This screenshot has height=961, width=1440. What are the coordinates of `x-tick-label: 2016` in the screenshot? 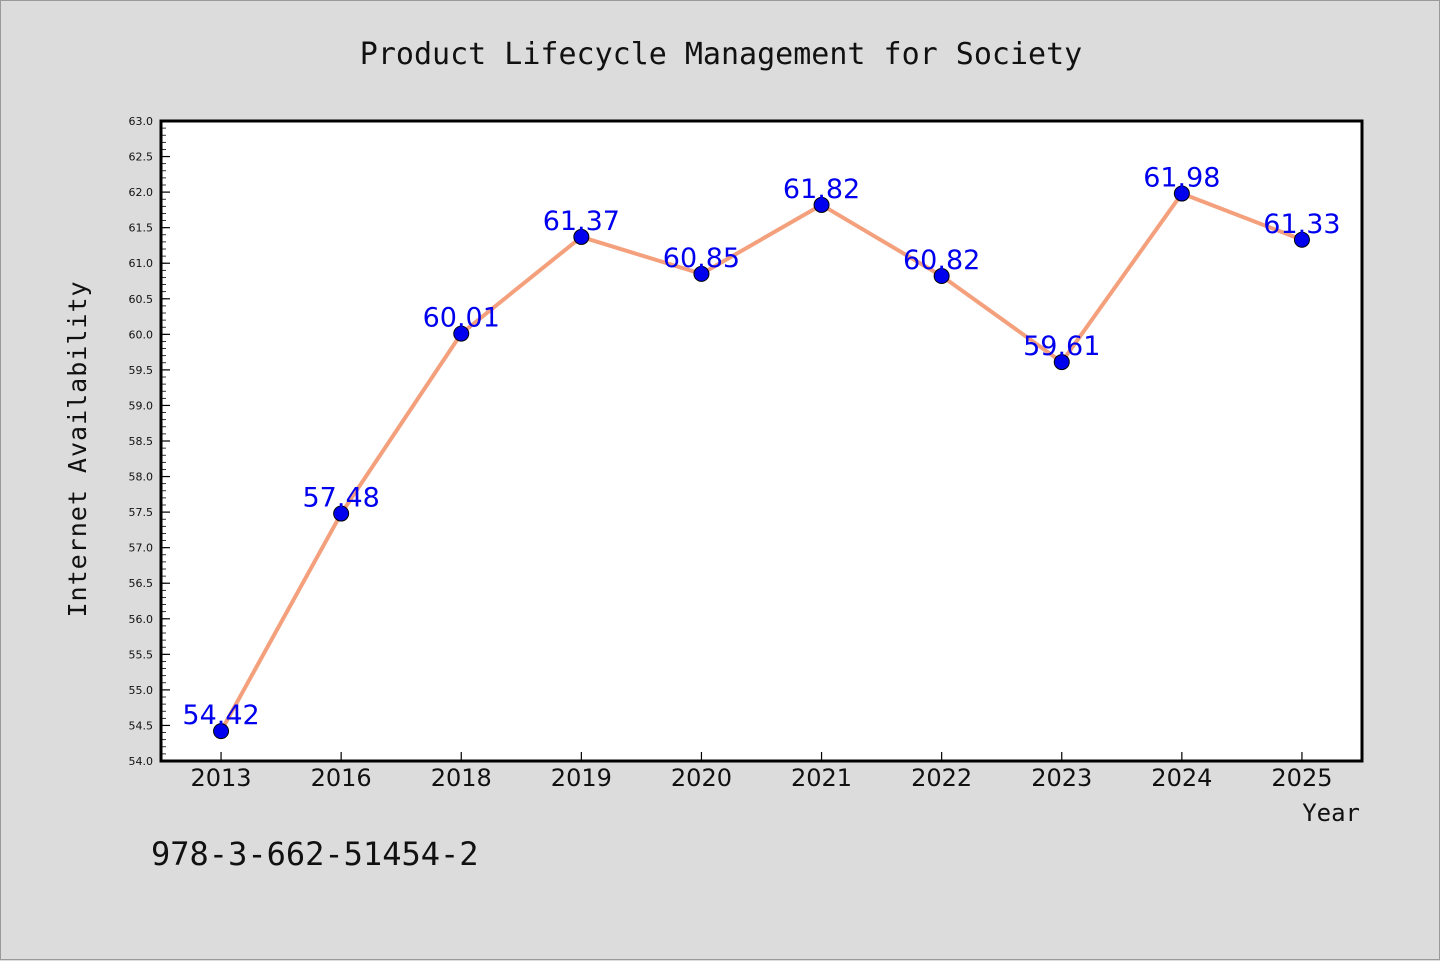 It's located at (341, 778).